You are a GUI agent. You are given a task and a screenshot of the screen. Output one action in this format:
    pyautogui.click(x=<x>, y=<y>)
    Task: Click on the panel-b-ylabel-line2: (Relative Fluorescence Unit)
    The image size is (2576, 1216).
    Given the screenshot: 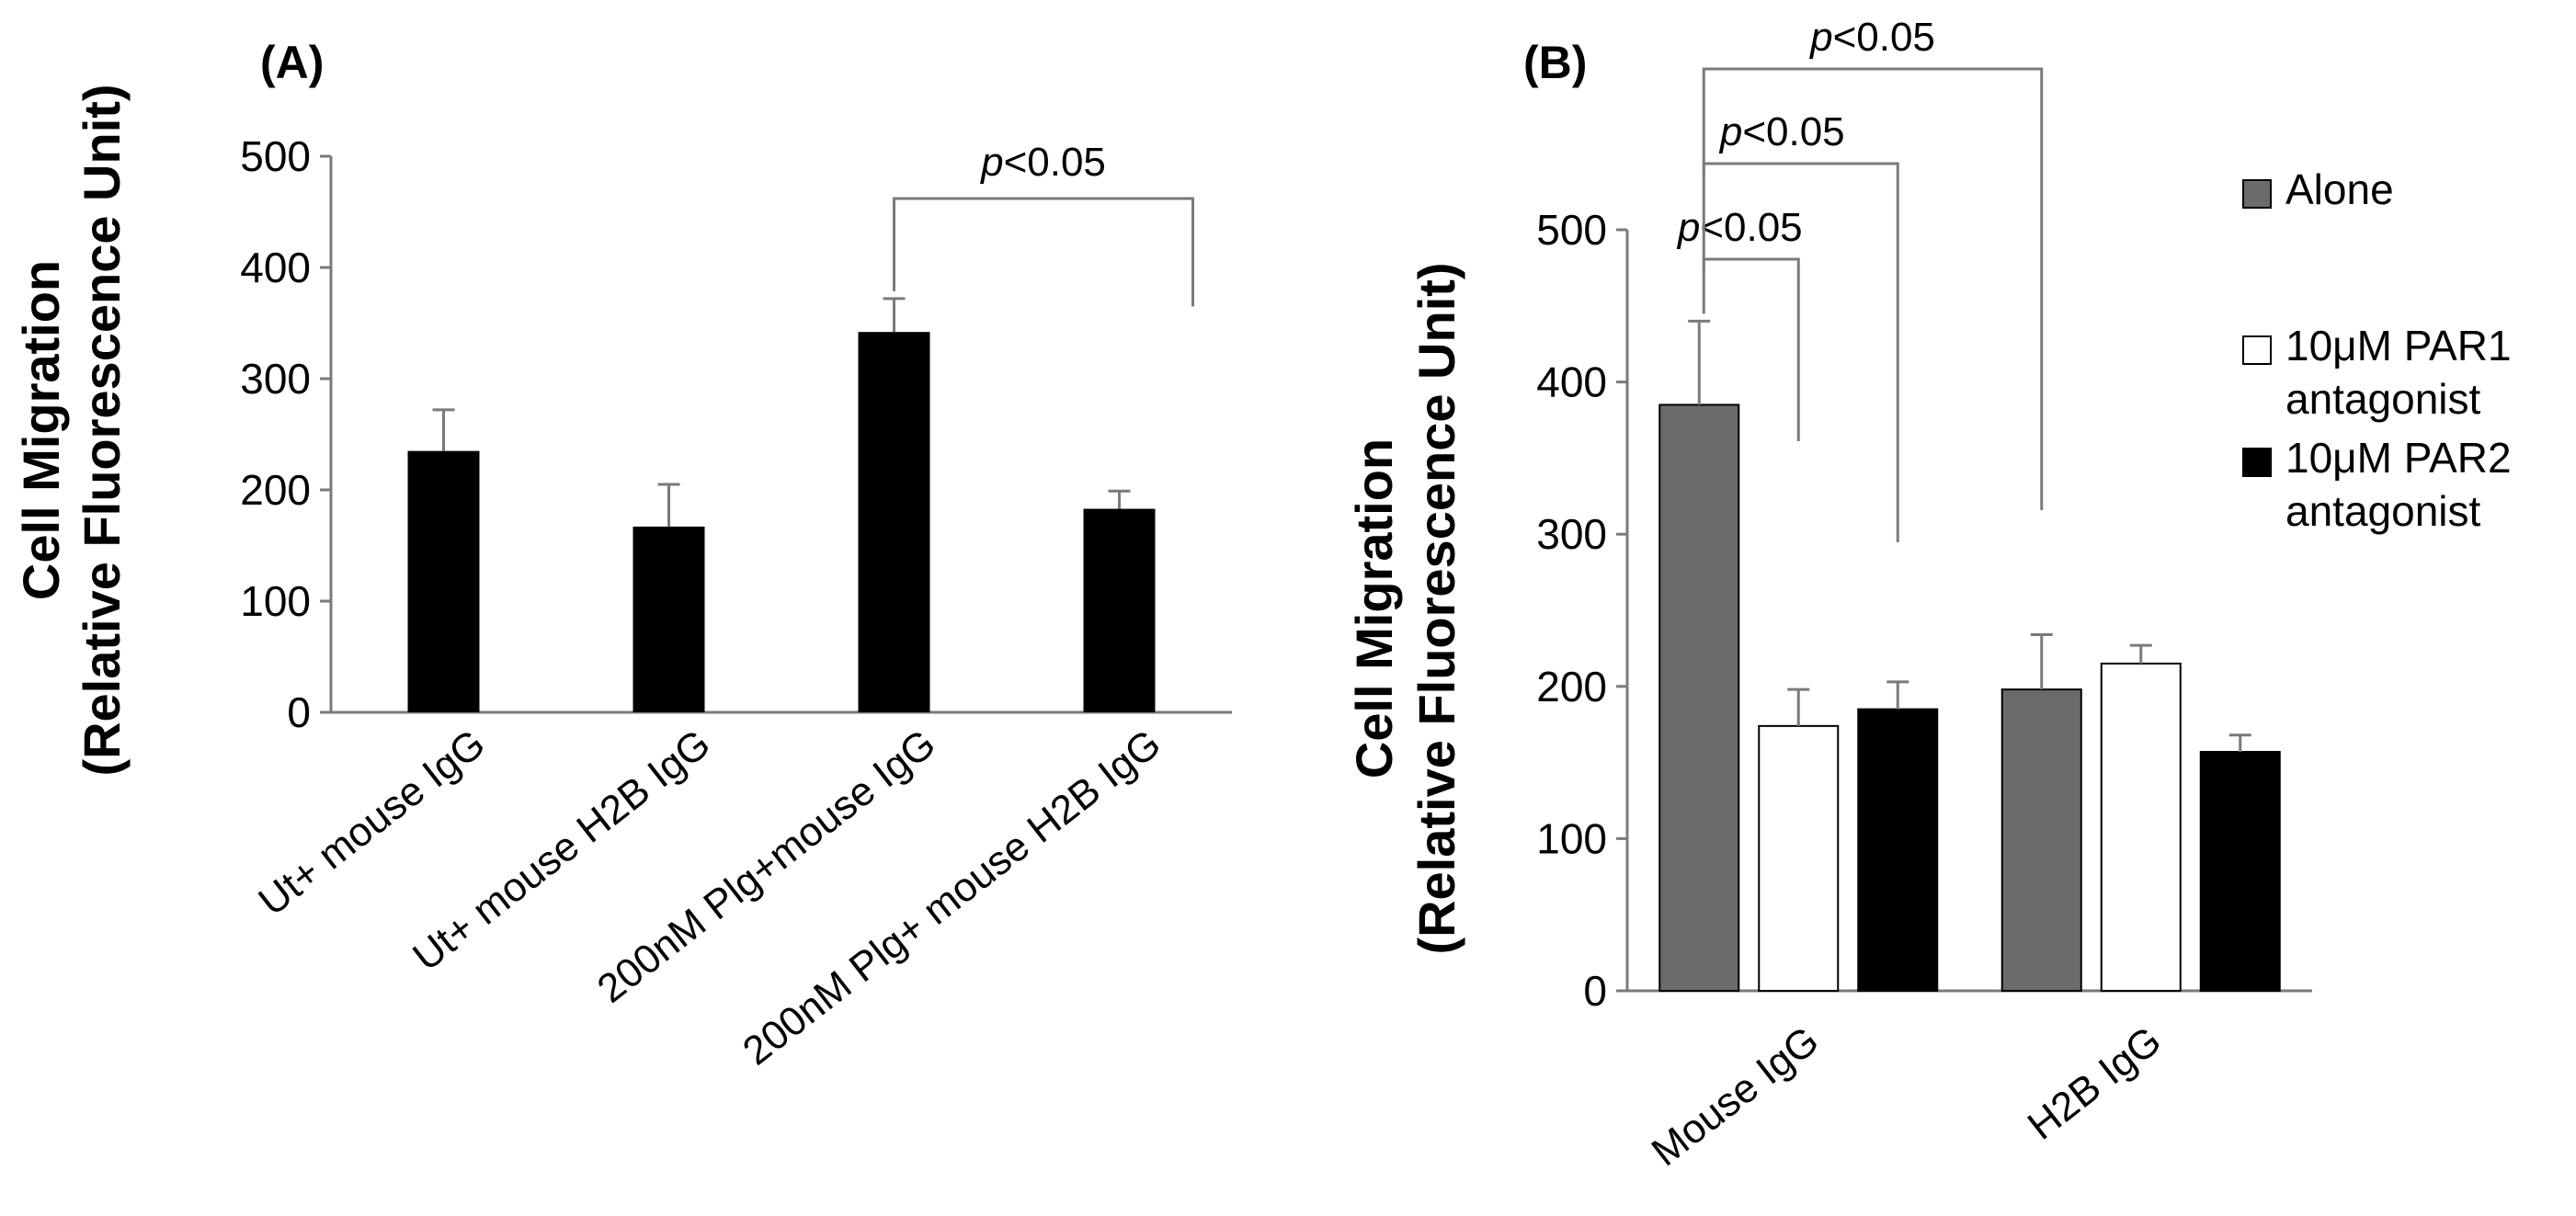 What is the action you would take?
    pyautogui.click(x=1436, y=608)
    